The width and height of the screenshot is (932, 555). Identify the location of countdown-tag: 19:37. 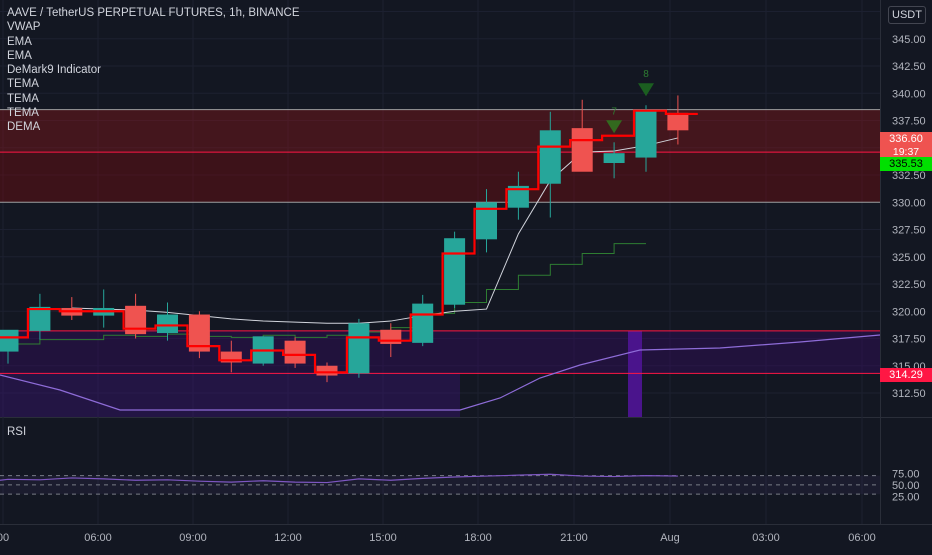
(906, 152).